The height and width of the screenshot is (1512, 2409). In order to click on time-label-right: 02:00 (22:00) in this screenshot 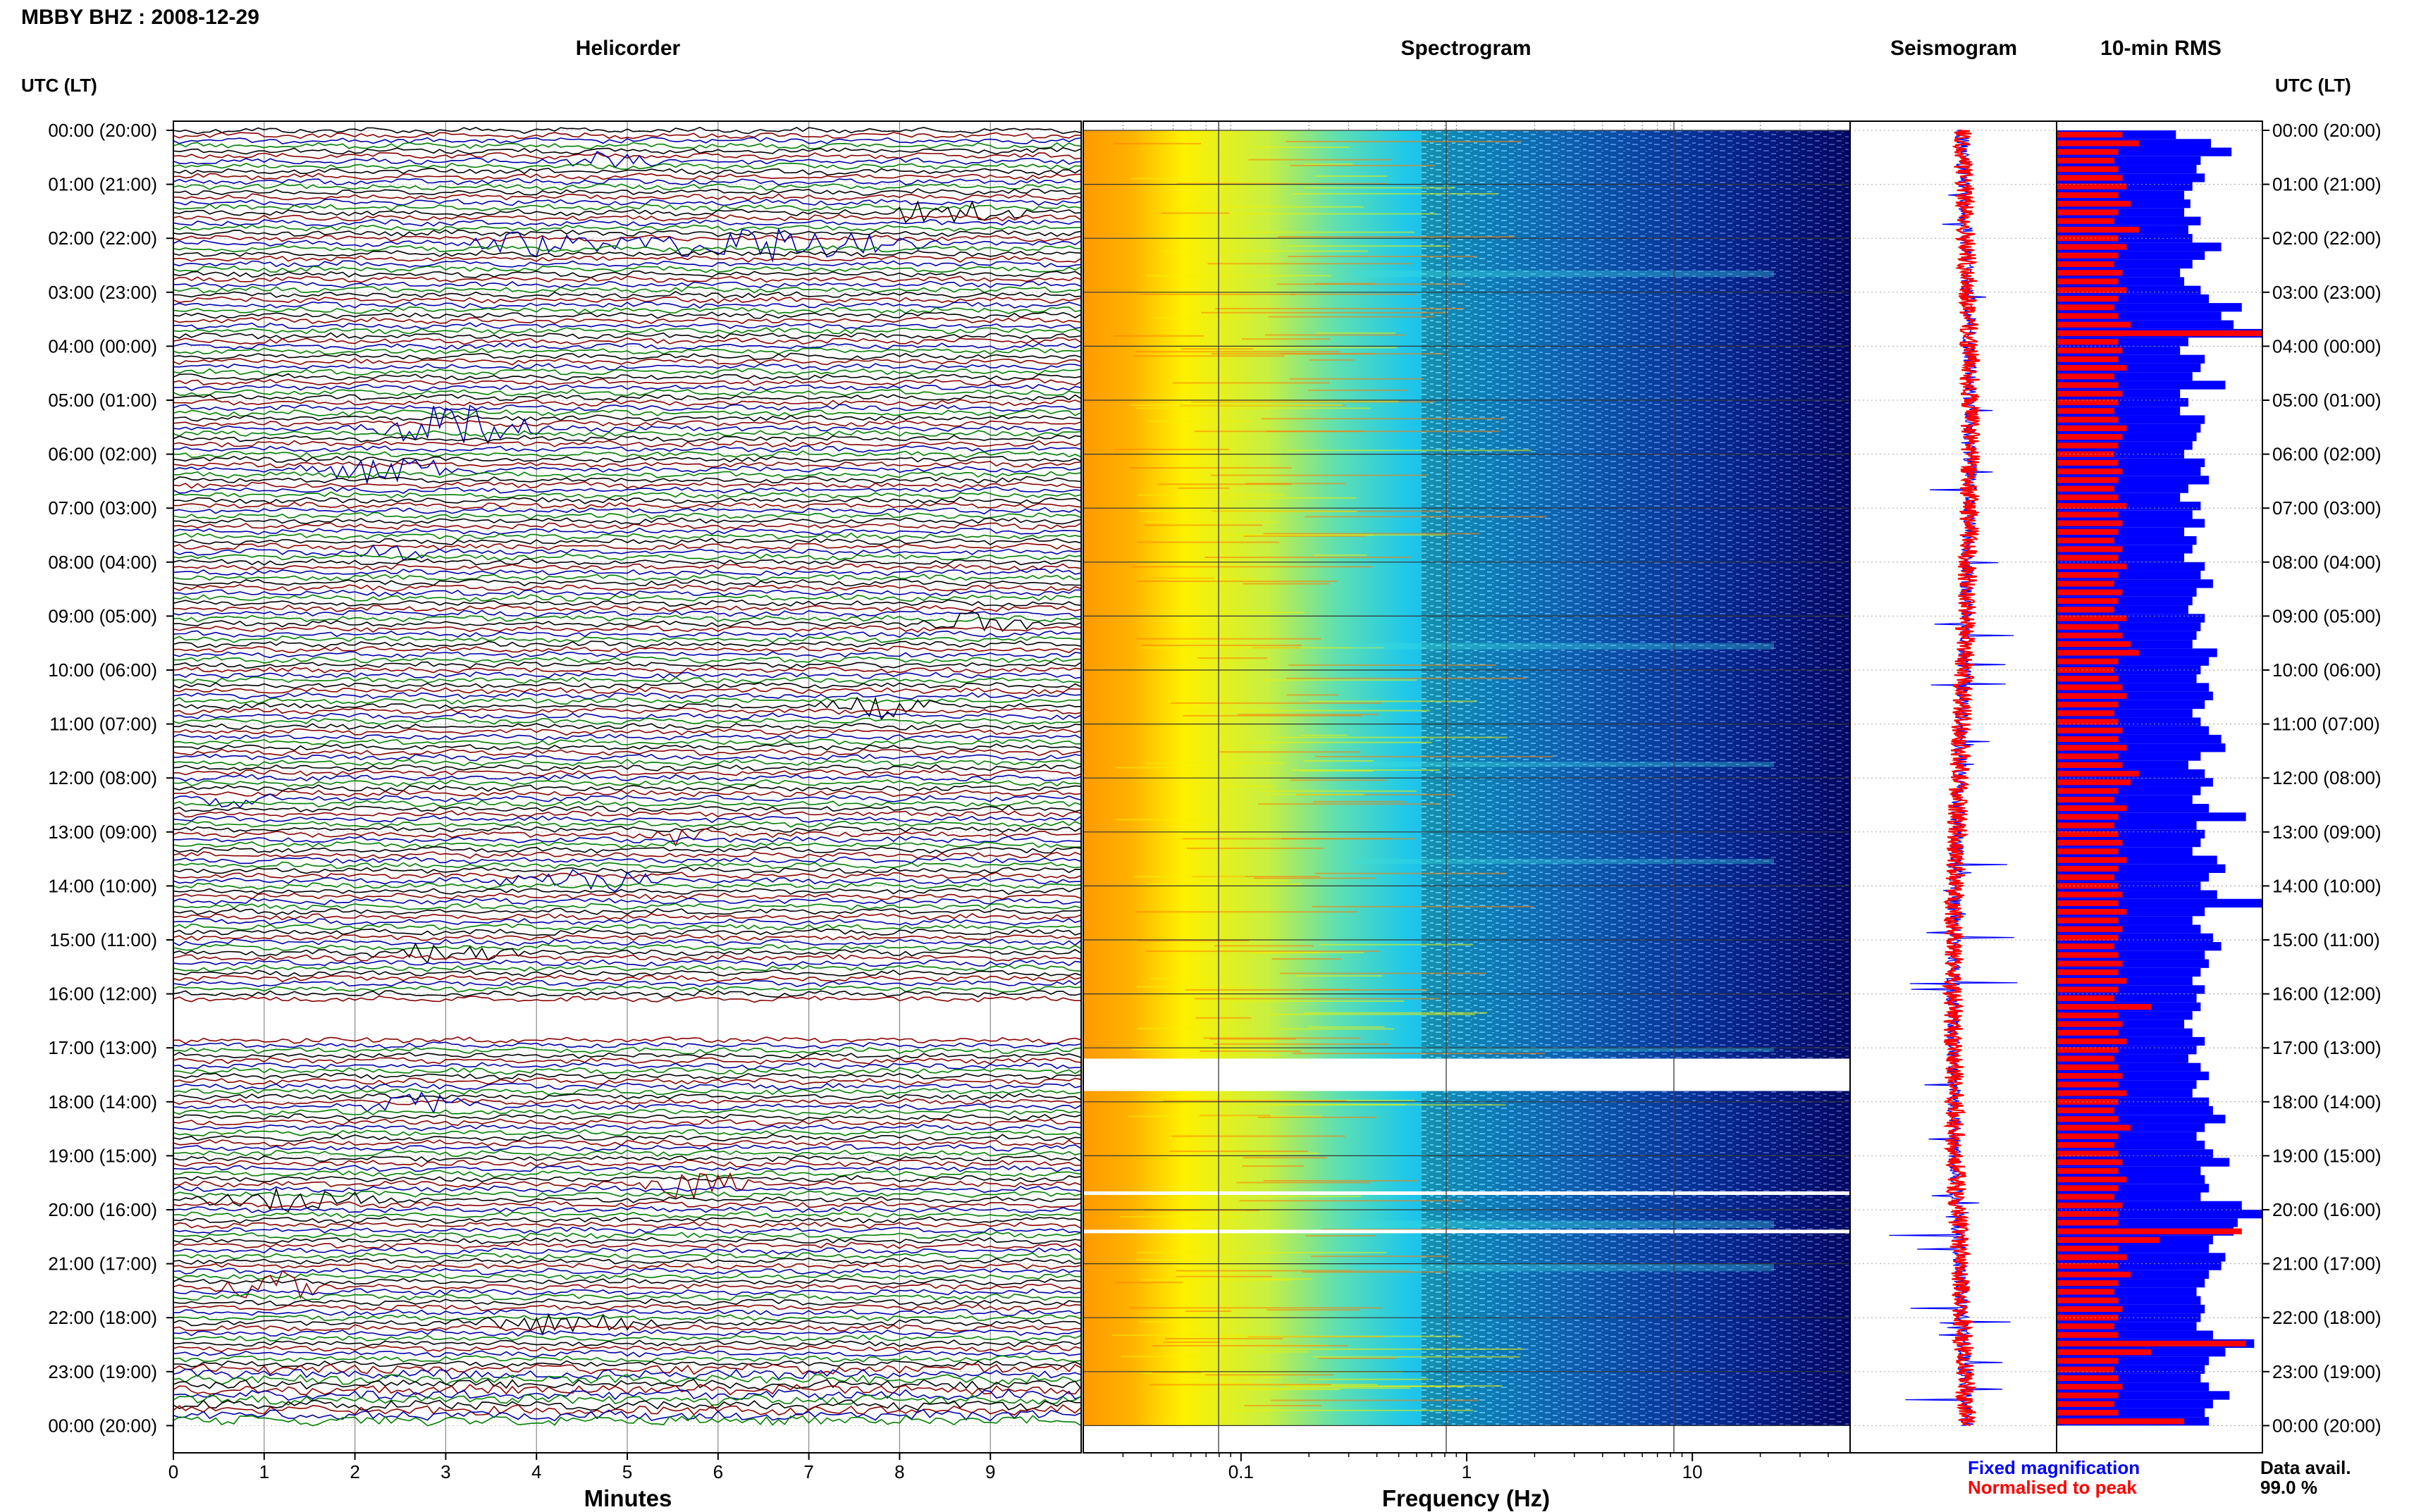, I will do `click(2327, 238)`.